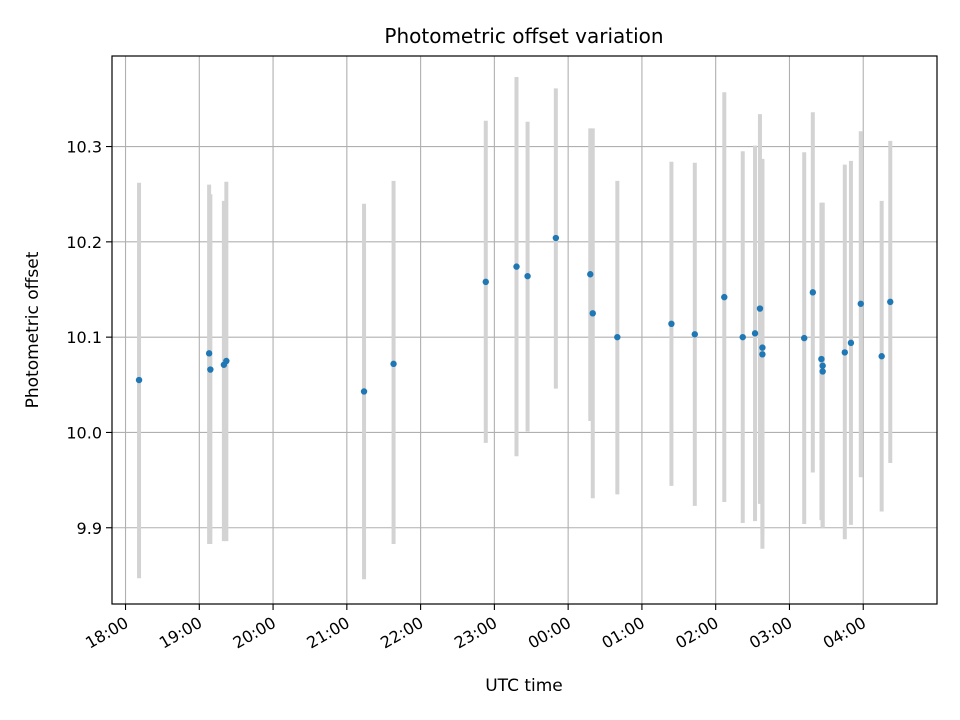 The image size is (960, 720). Describe the element at coordinates (89, 528) in the screenshot. I see `y-tick-label: 9.9` at that location.